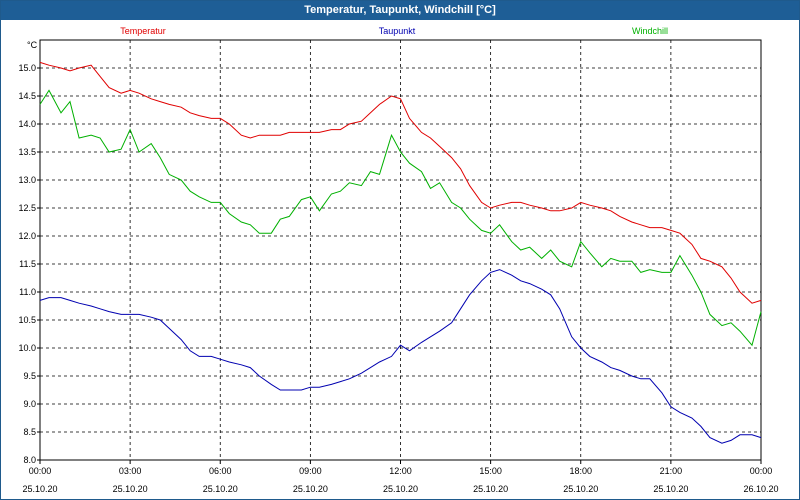 The image size is (800, 500). What do you see at coordinates (310, 471) in the screenshot?
I see `x-tick-time-label: 09:00` at bounding box center [310, 471].